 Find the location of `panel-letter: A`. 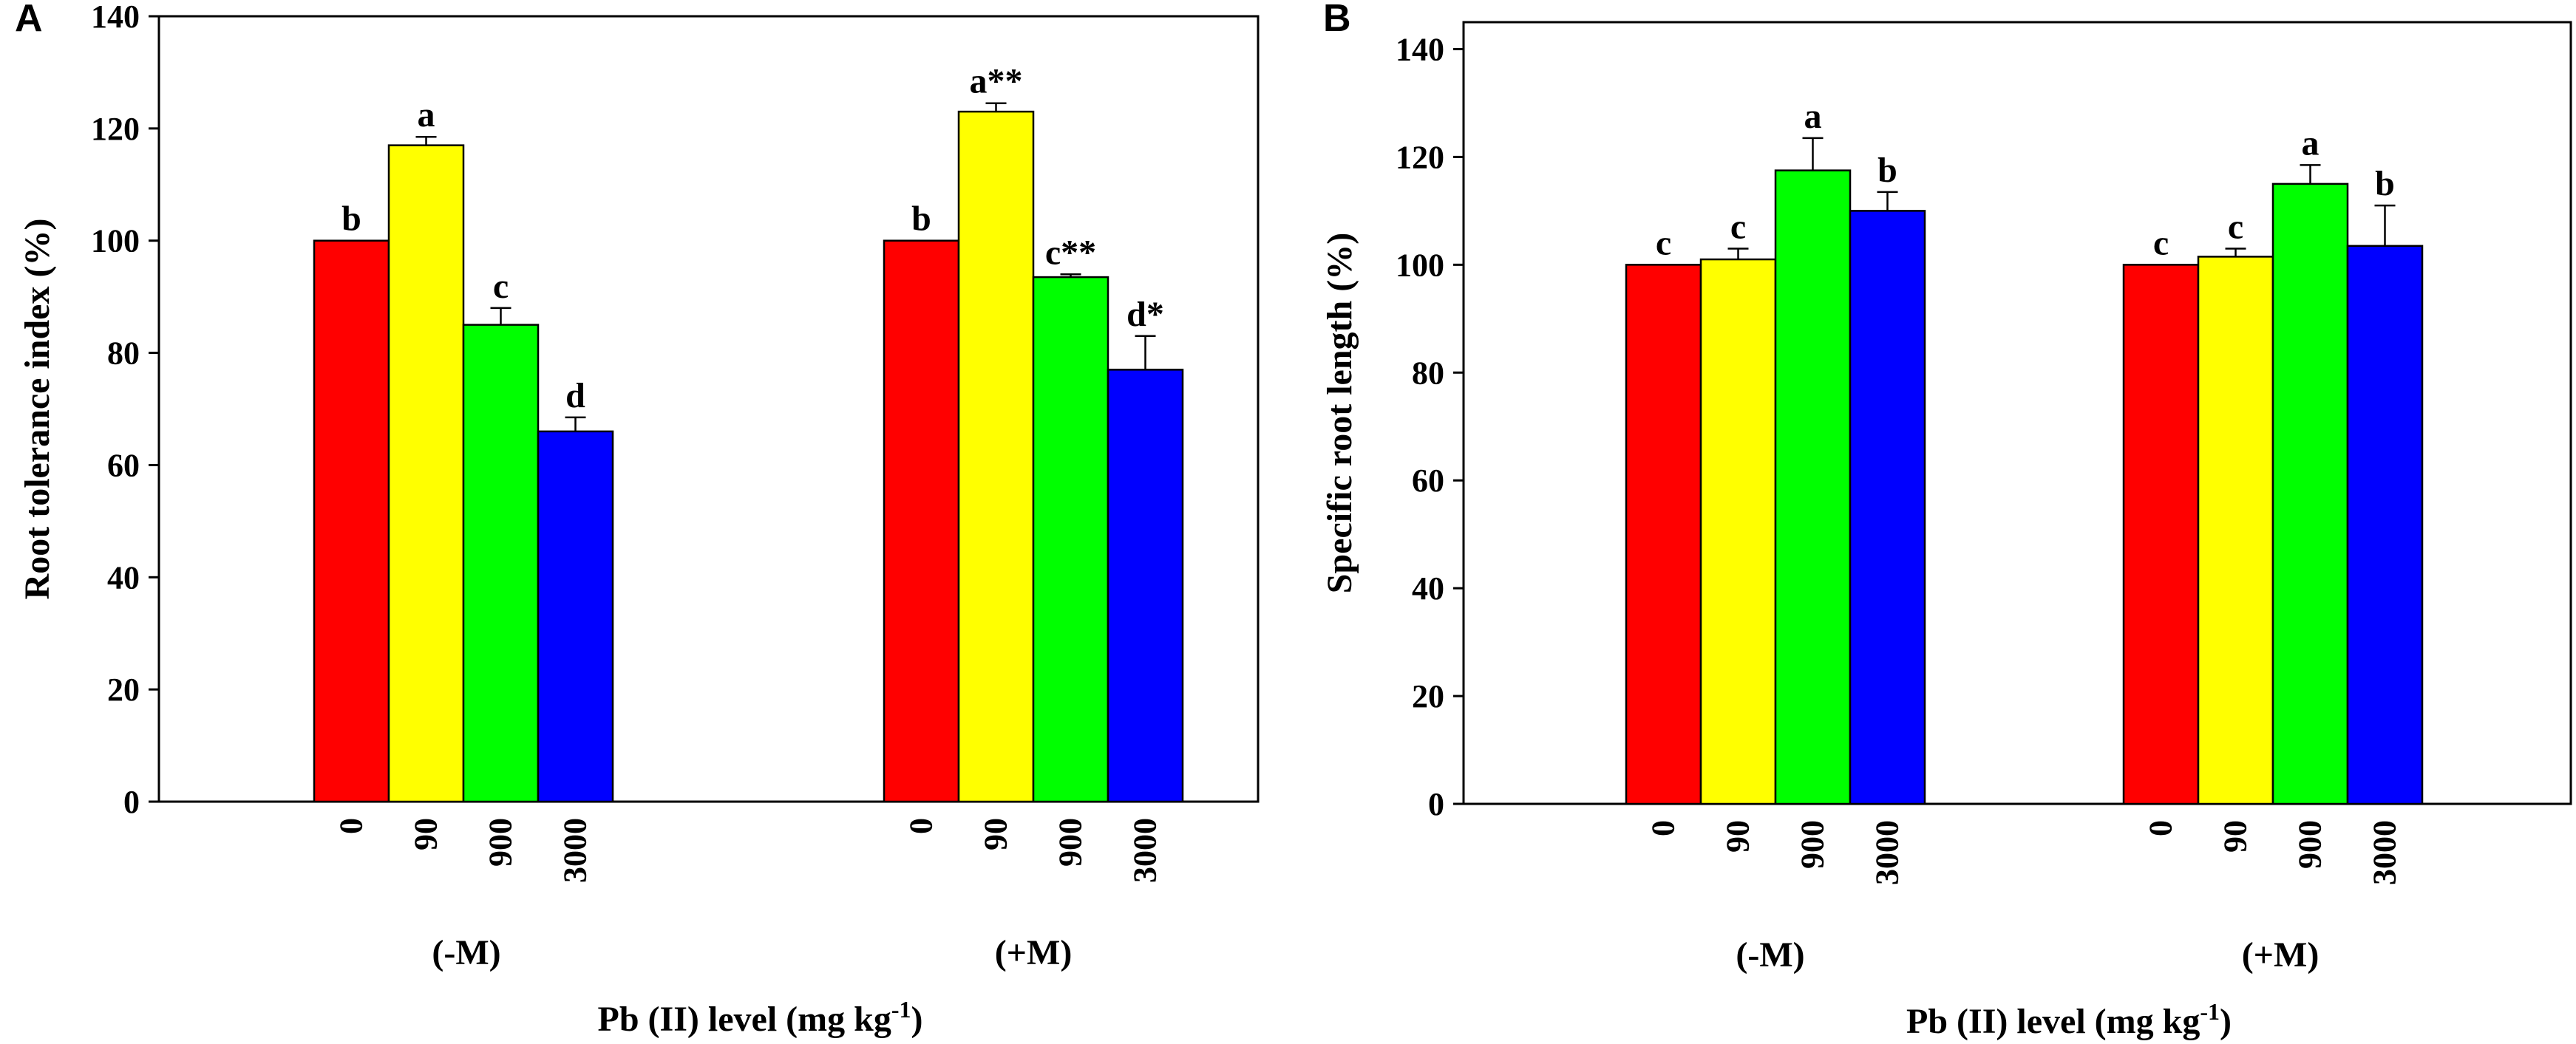

panel-letter: A is located at coordinates (29, 20).